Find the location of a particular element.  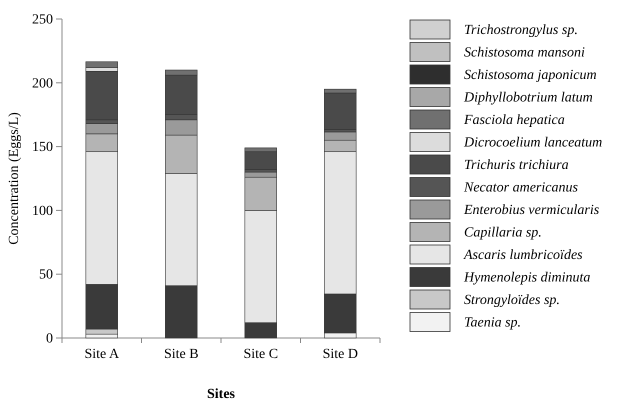

y-tick-label: 100 is located at coordinates (42, 211).